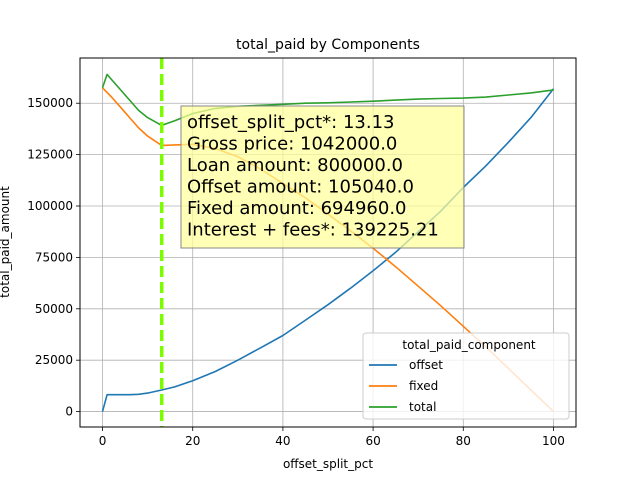 This screenshot has width=640, height=480. I want to click on y-tick-label: 0, so click(69, 412).